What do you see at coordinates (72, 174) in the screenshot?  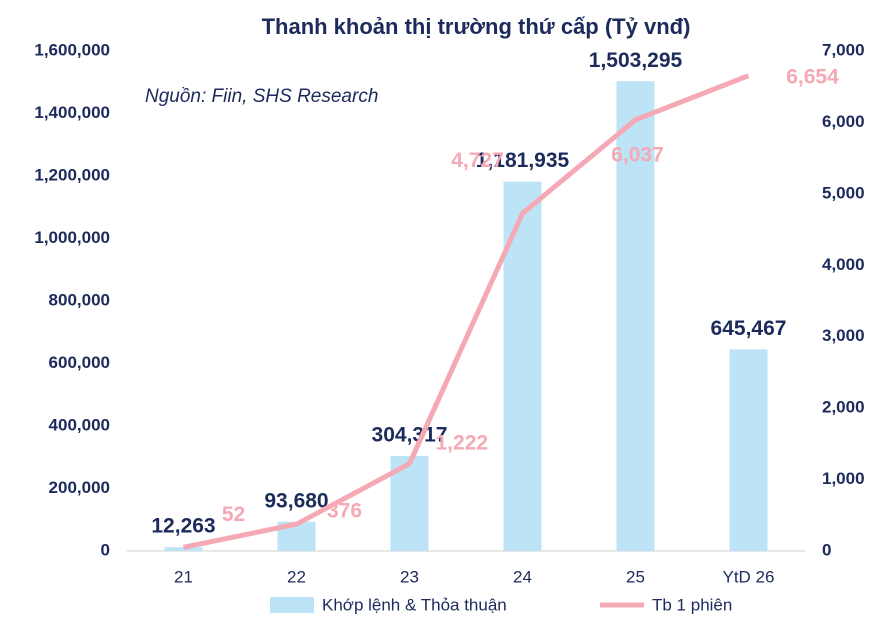 I see `y-tick-label: 1,200,000` at bounding box center [72, 174].